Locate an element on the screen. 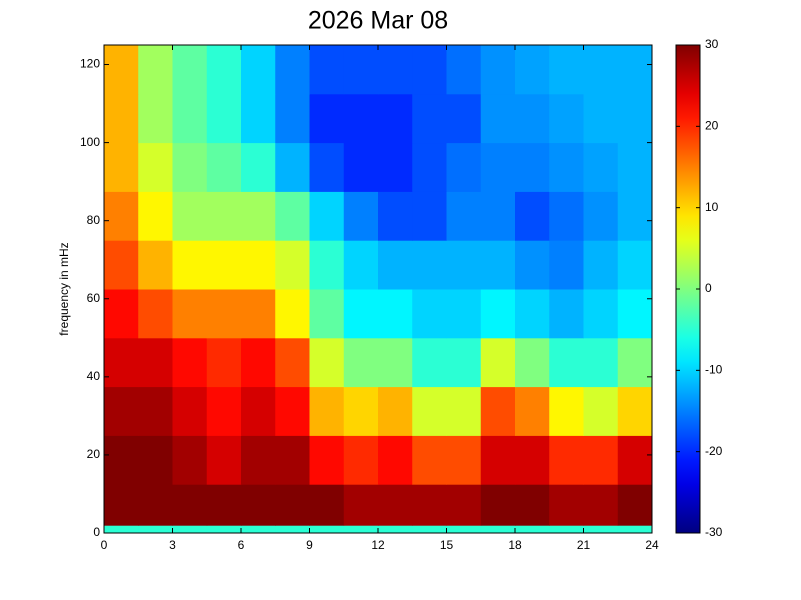 The image size is (801, 600). y-tick-label: 120 is located at coordinates (90, 64).